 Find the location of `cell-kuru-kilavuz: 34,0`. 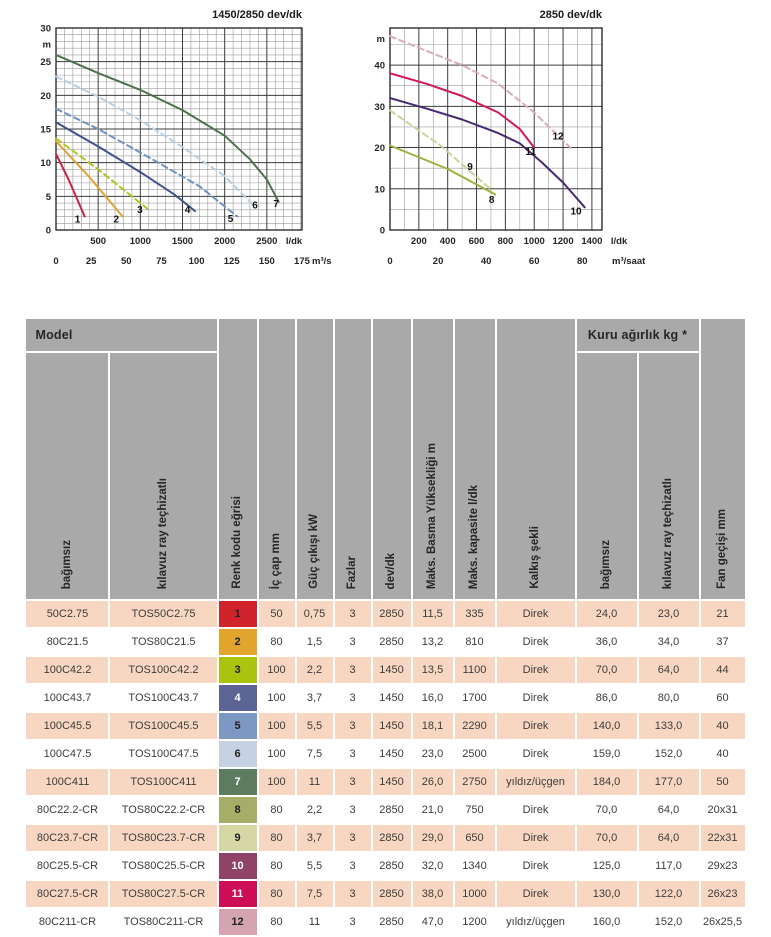

cell-kuru-kilavuz: 34,0 is located at coordinates (668, 642).